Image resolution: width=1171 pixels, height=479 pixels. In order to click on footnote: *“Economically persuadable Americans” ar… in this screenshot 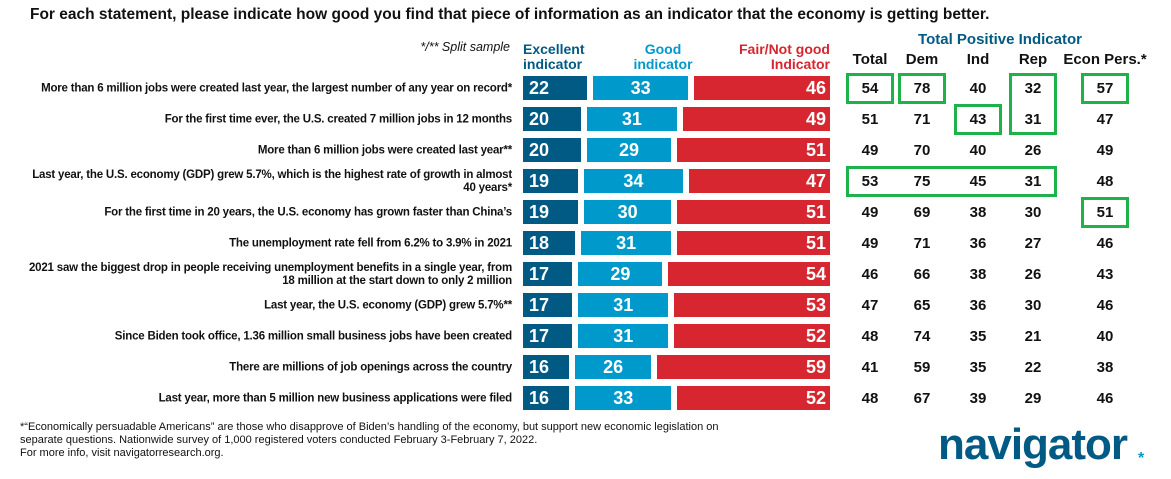, I will do `click(380, 440)`.